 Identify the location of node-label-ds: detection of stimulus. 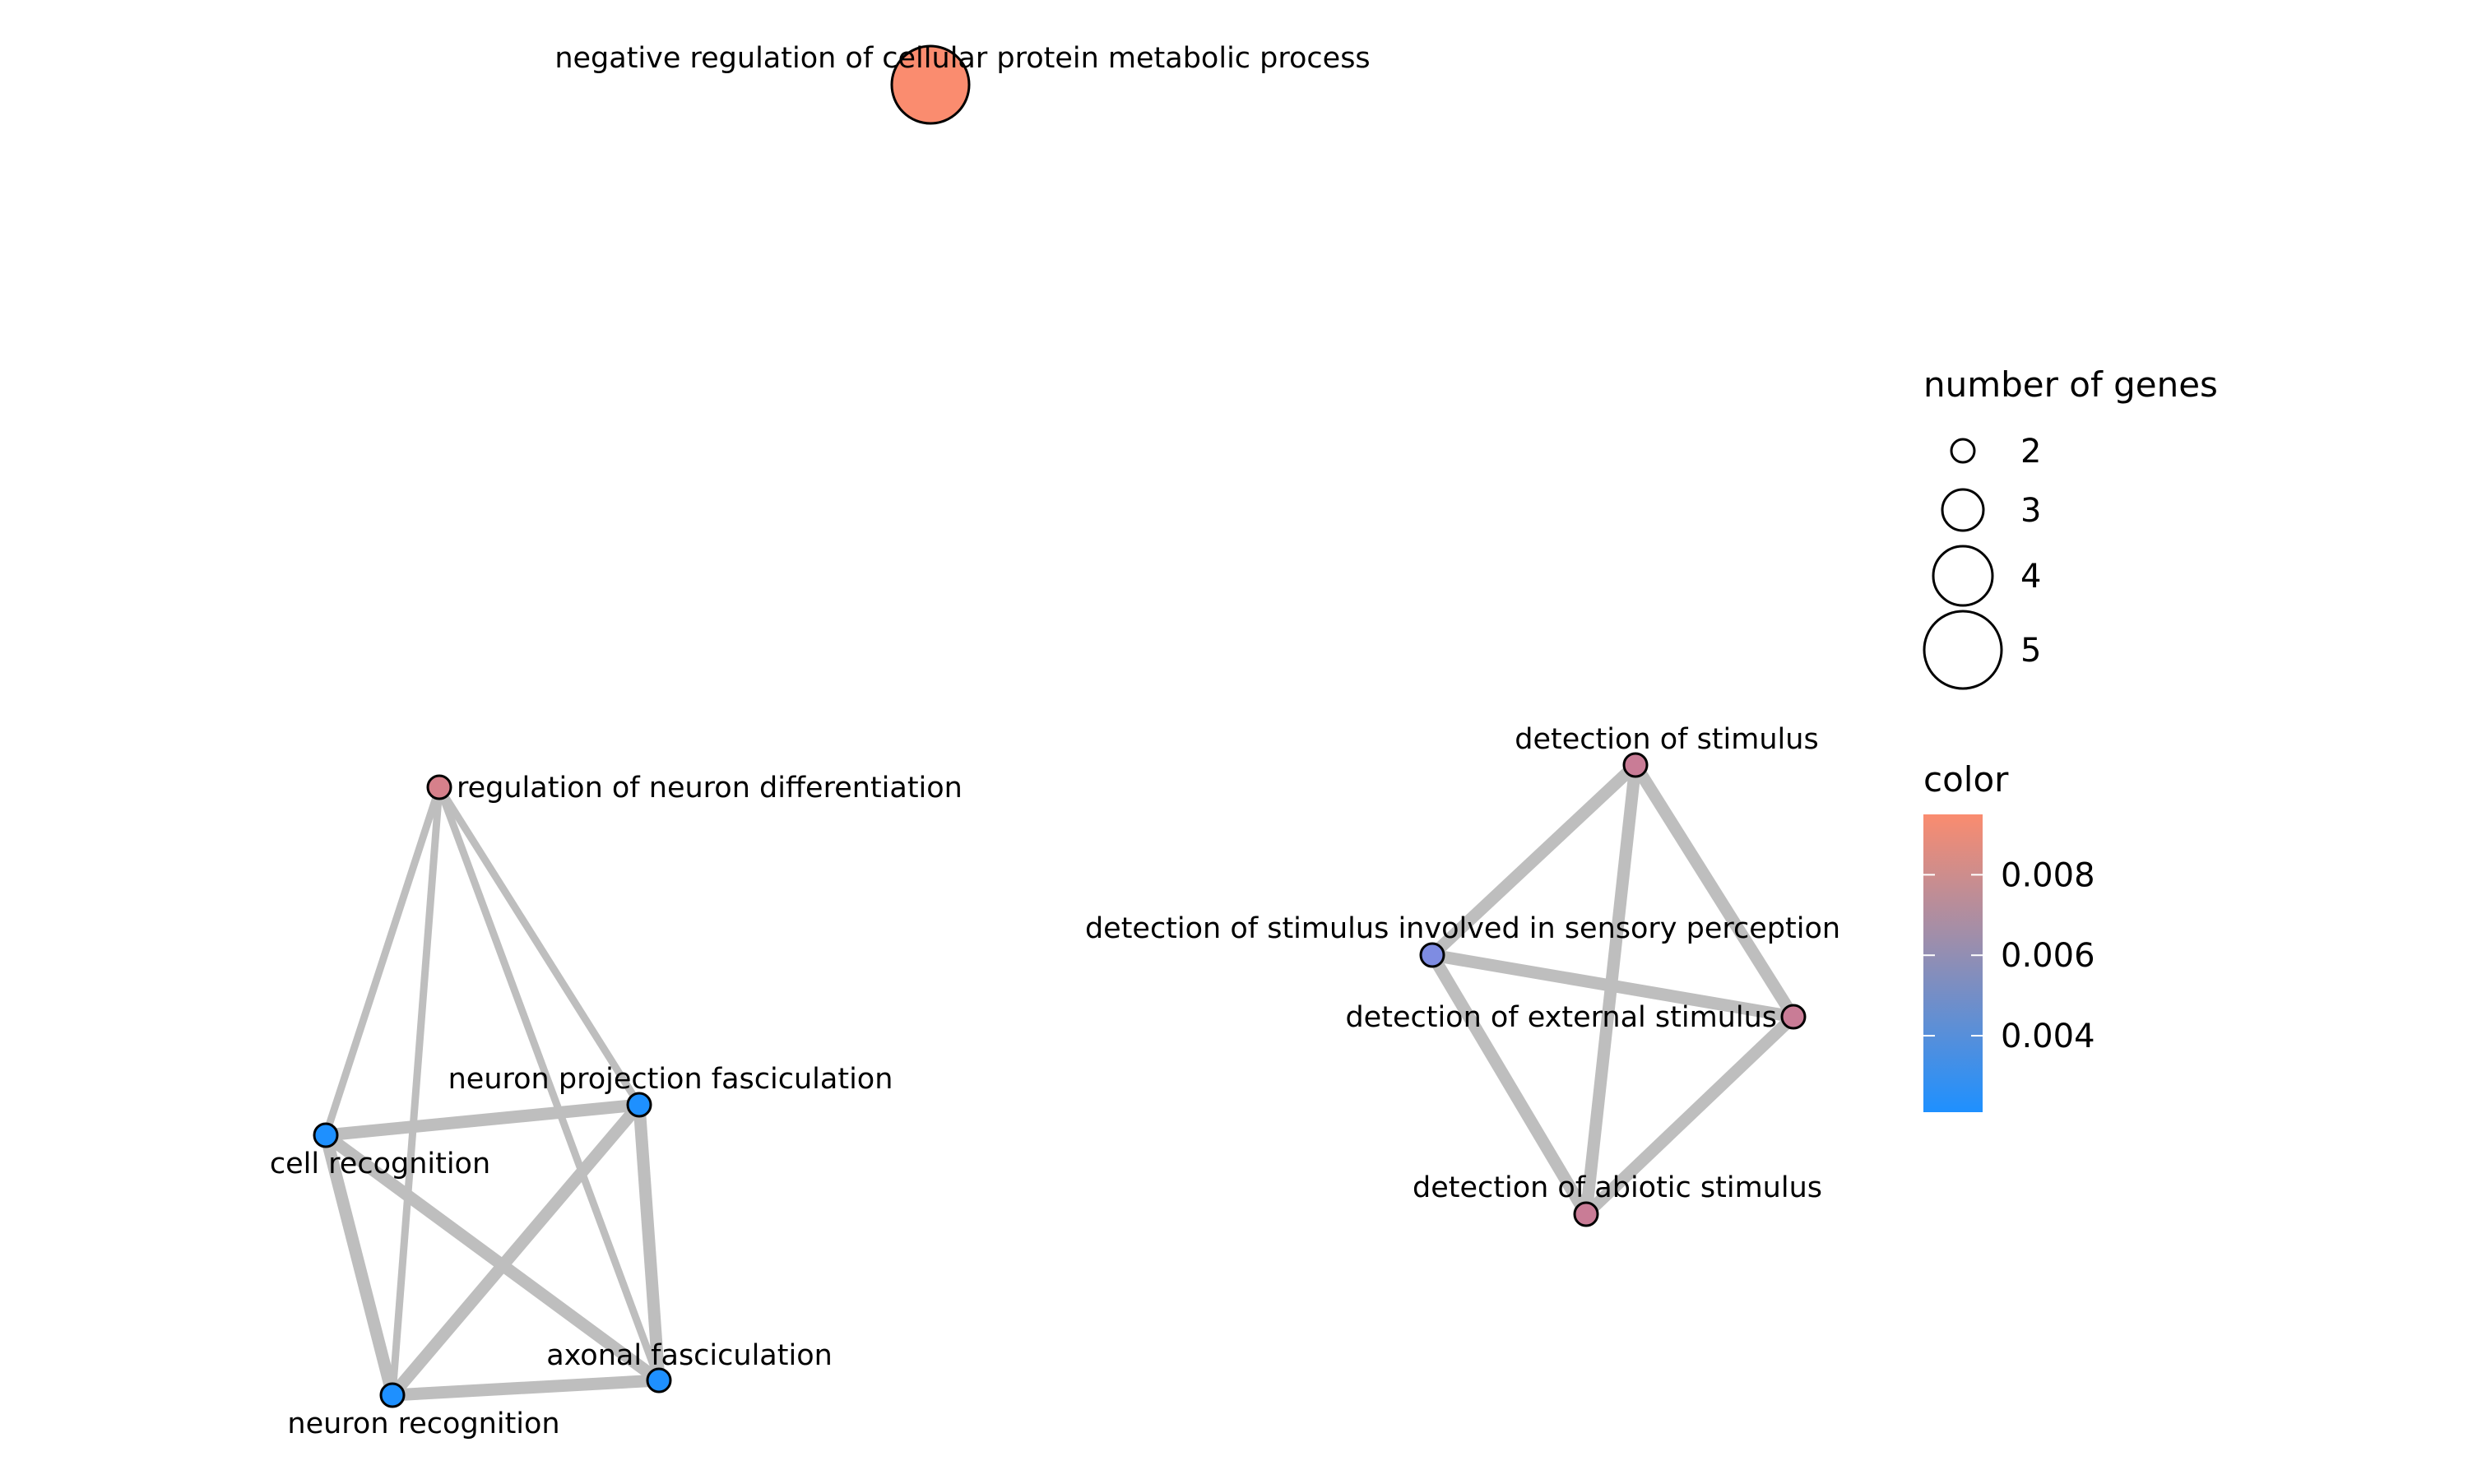
(1666, 739).